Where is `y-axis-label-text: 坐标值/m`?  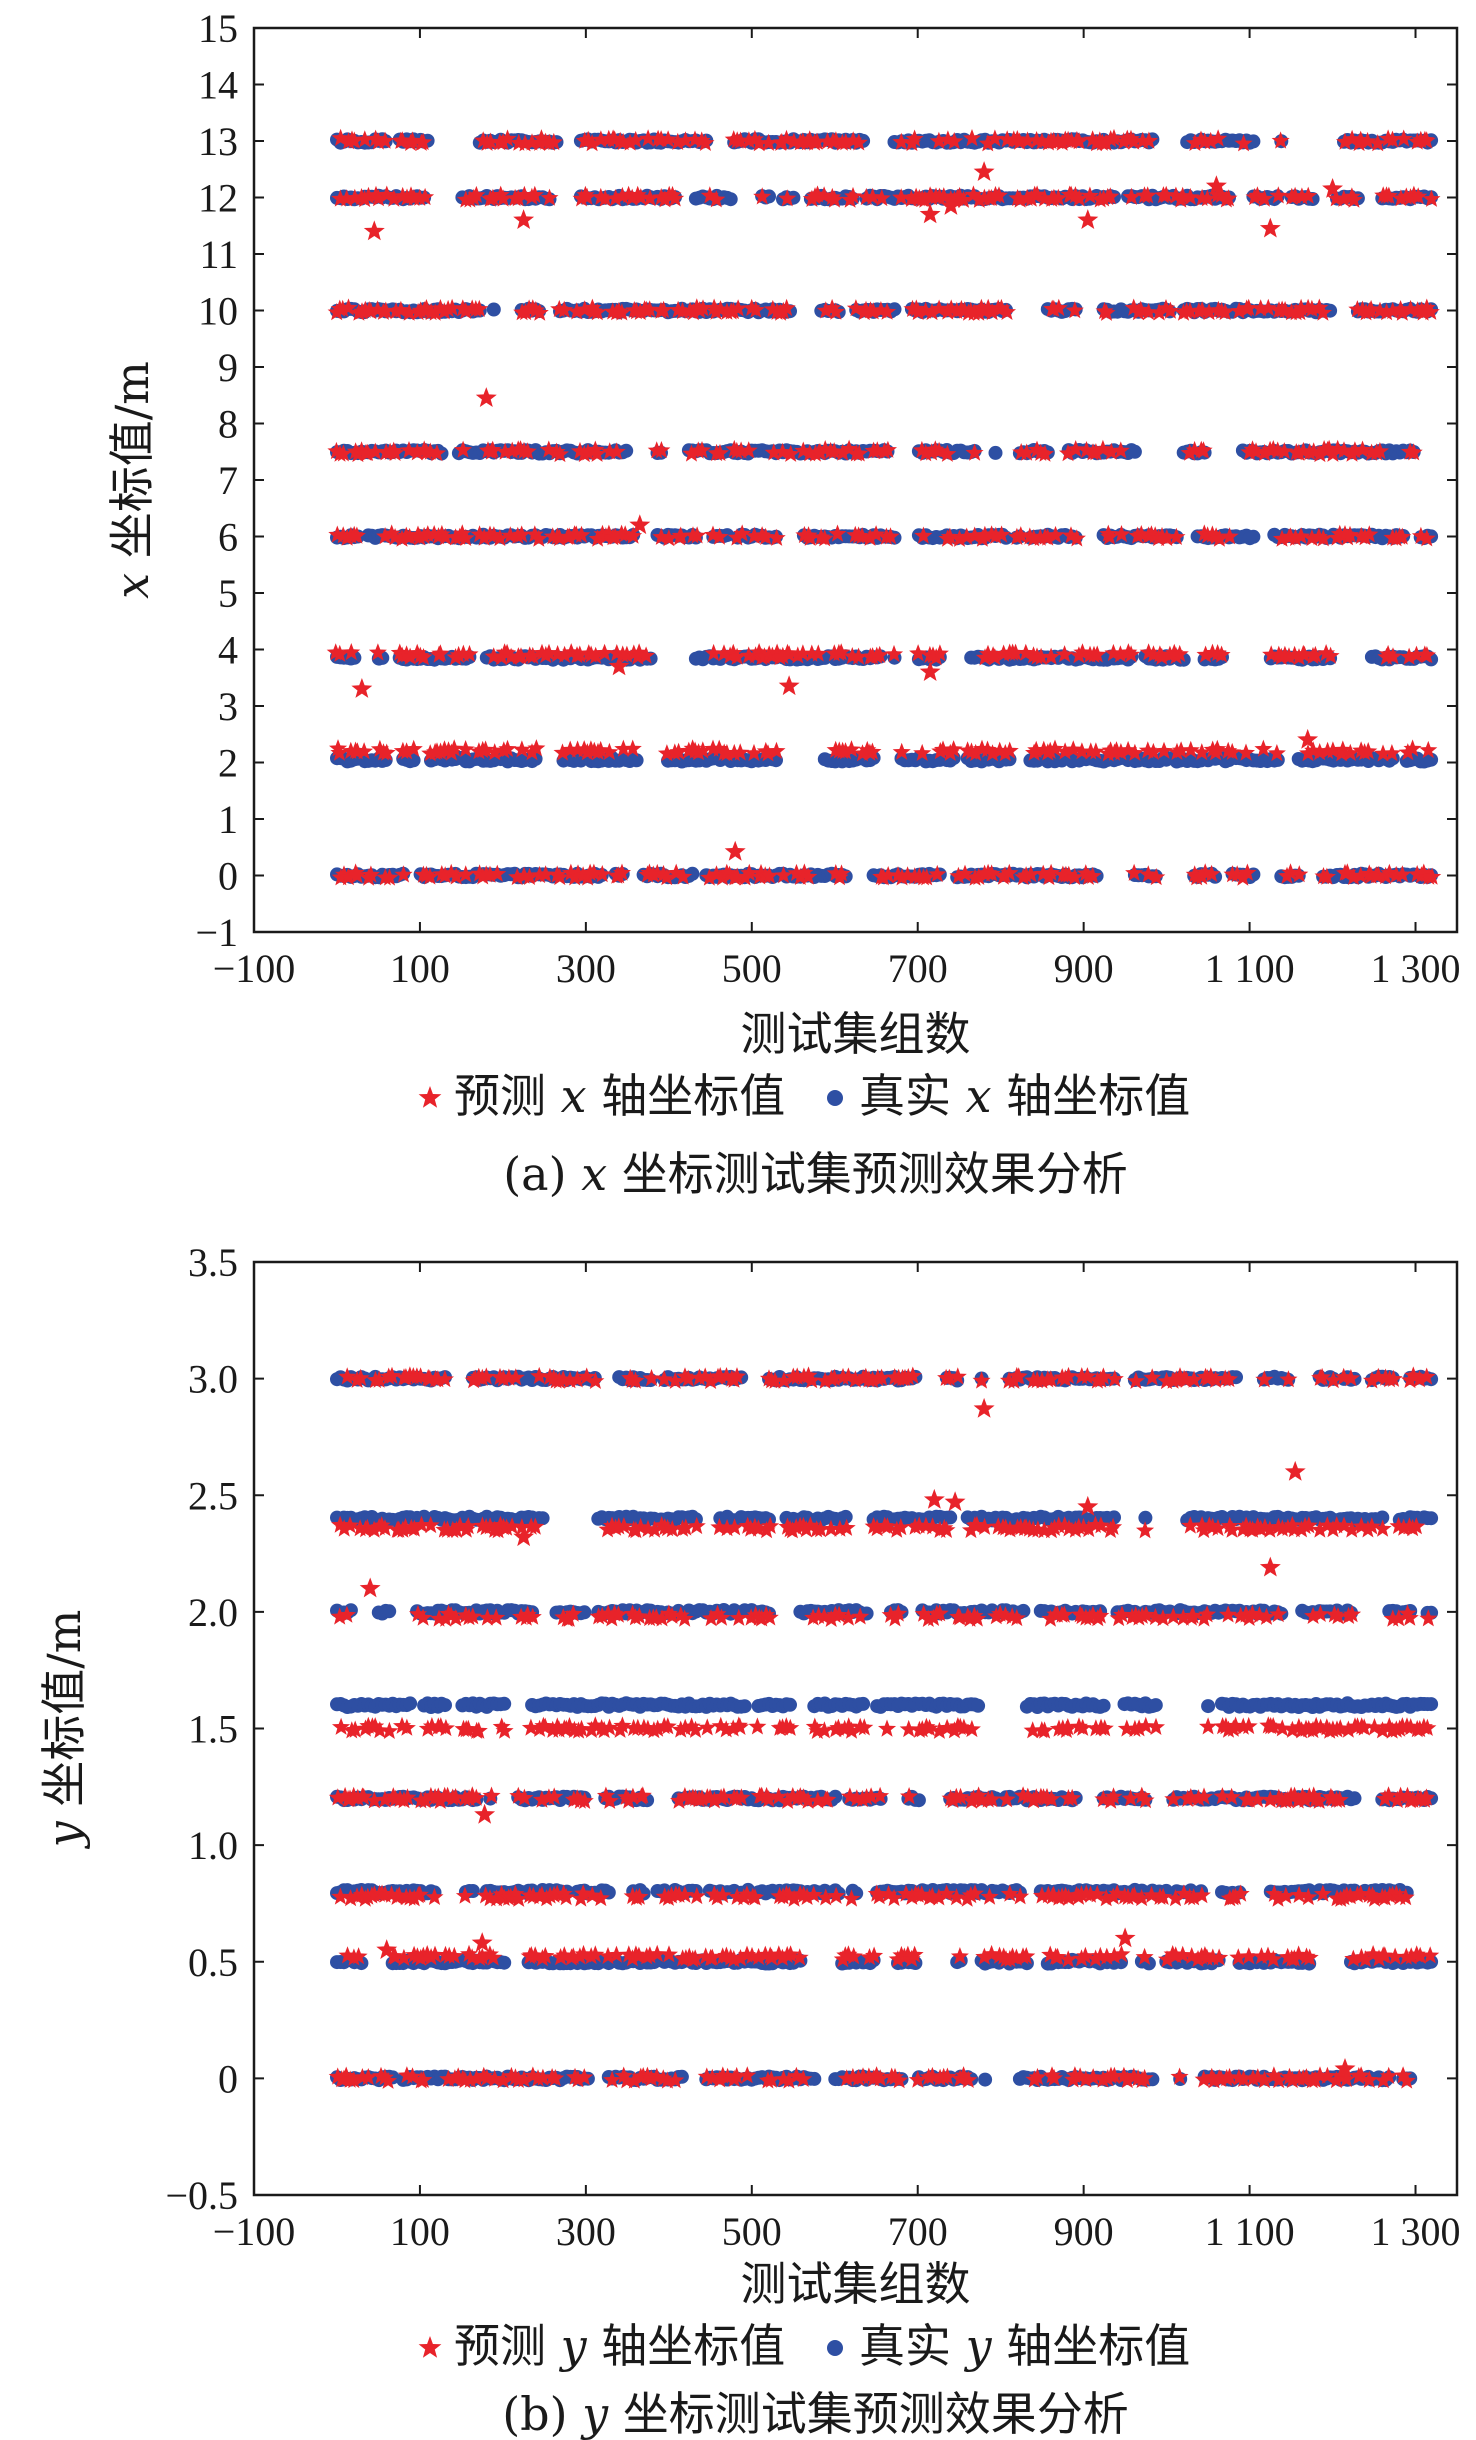
y-axis-label-text: 坐标值/m is located at coordinates (132, 459).